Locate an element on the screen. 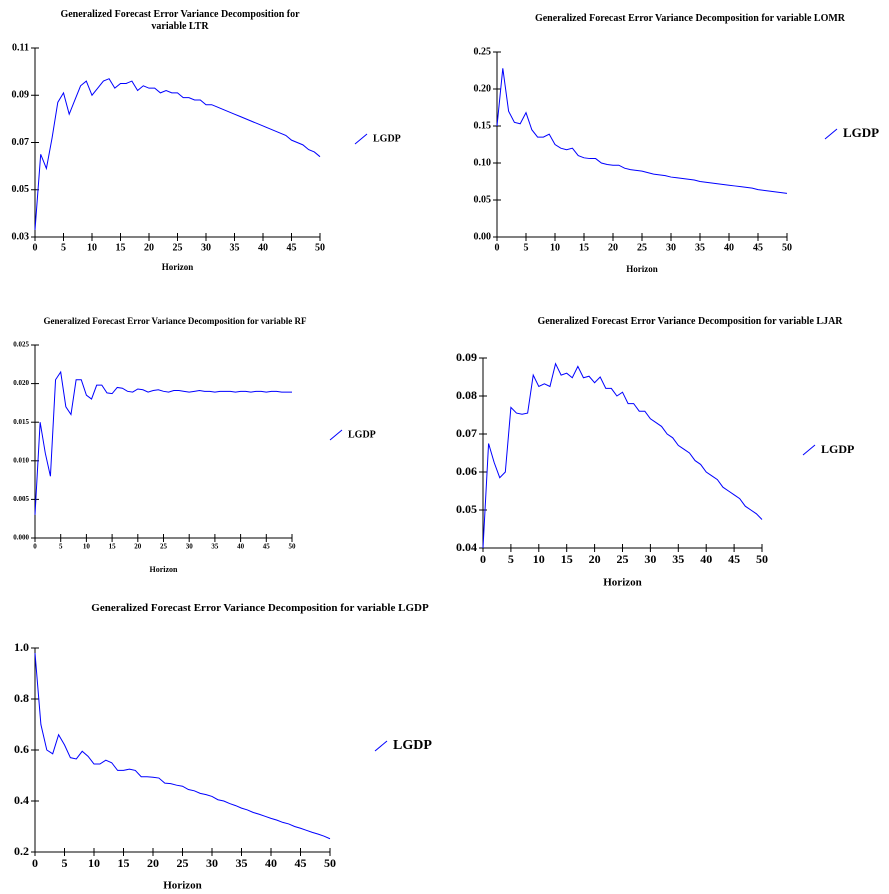 Image resolution: width=889 pixels, height=894 pixels. y-tick-label: 0.005 is located at coordinates (21, 499).